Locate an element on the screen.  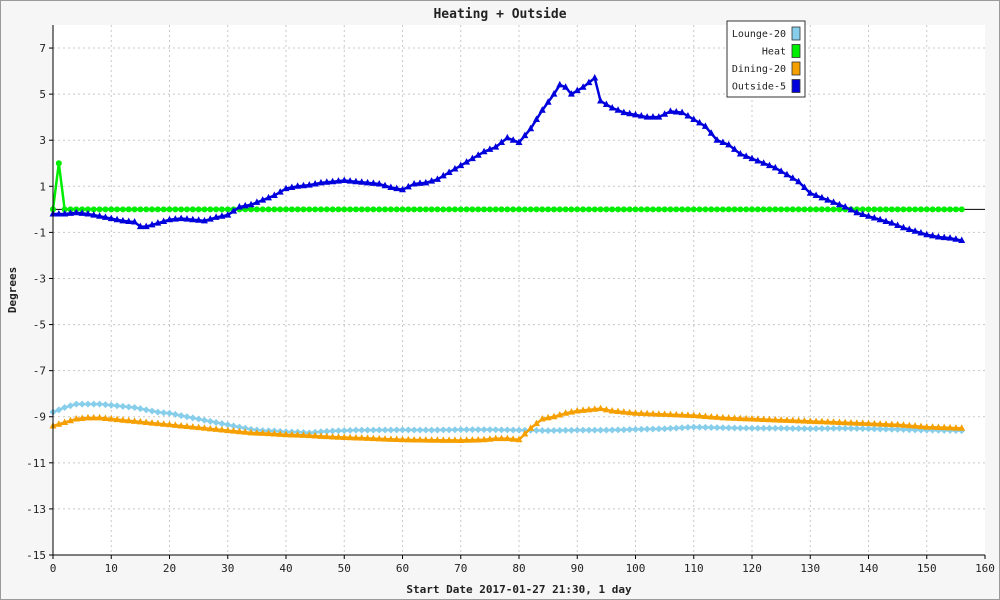
x-tick-label: 0 is located at coordinates (53, 568).